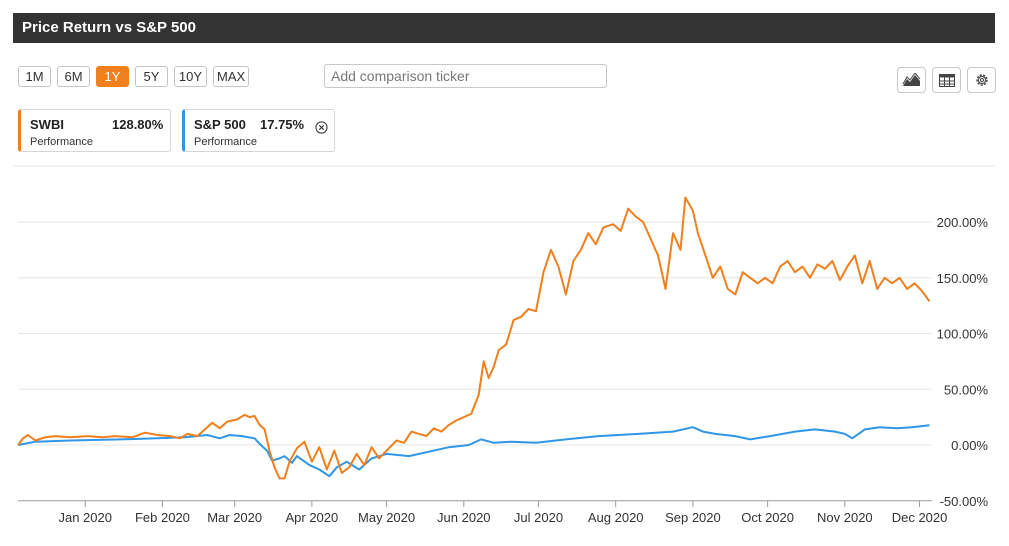 The height and width of the screenshot is (546, 1009). Describe the element at coordinates (504, 28) in the screenshot. I see `chart-panel-title: Price Return vs S&P 500` at that location.